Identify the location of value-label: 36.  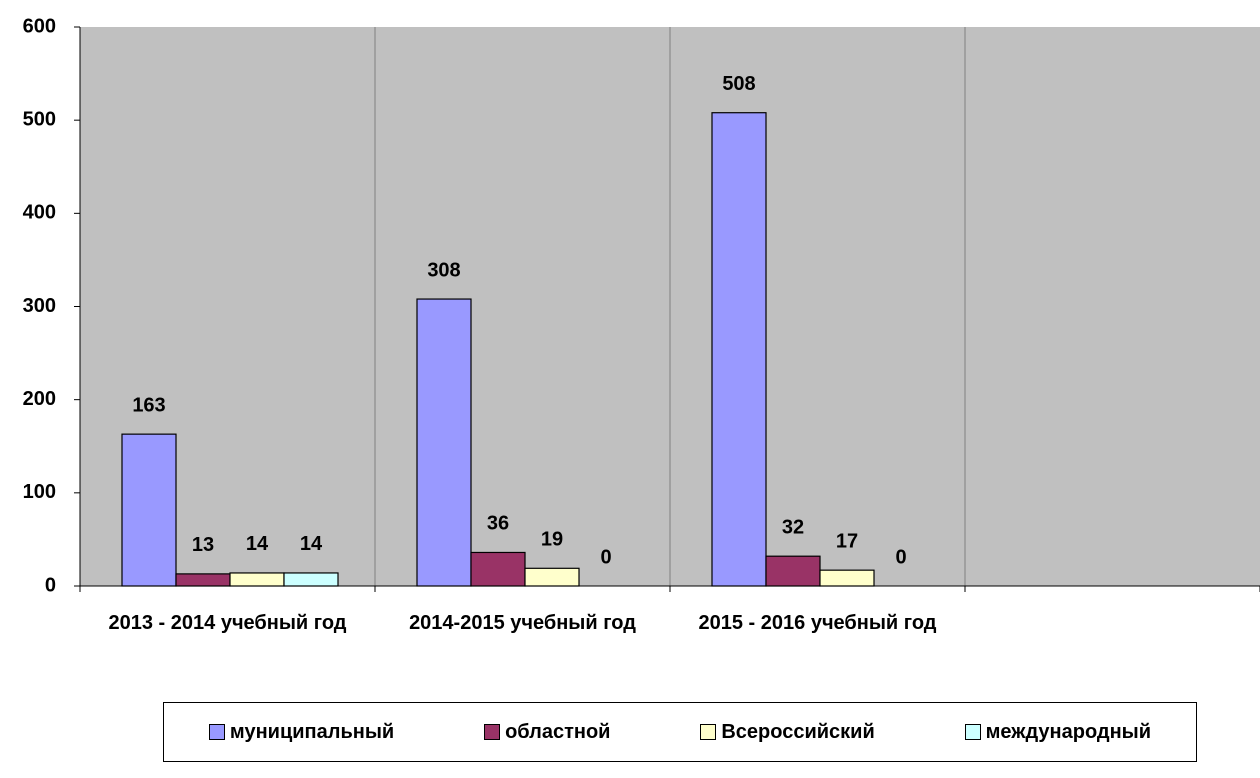
(498, 524).